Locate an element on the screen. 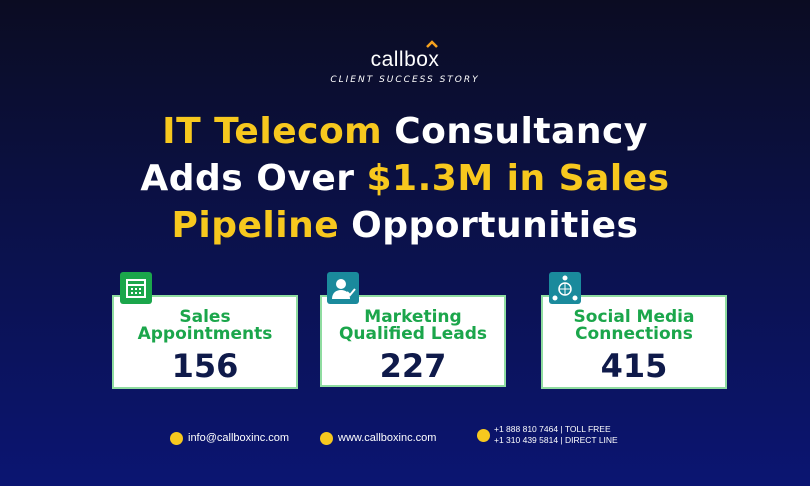  stat-card: Social Media Connections 415 is located at coordinates (634, 342).